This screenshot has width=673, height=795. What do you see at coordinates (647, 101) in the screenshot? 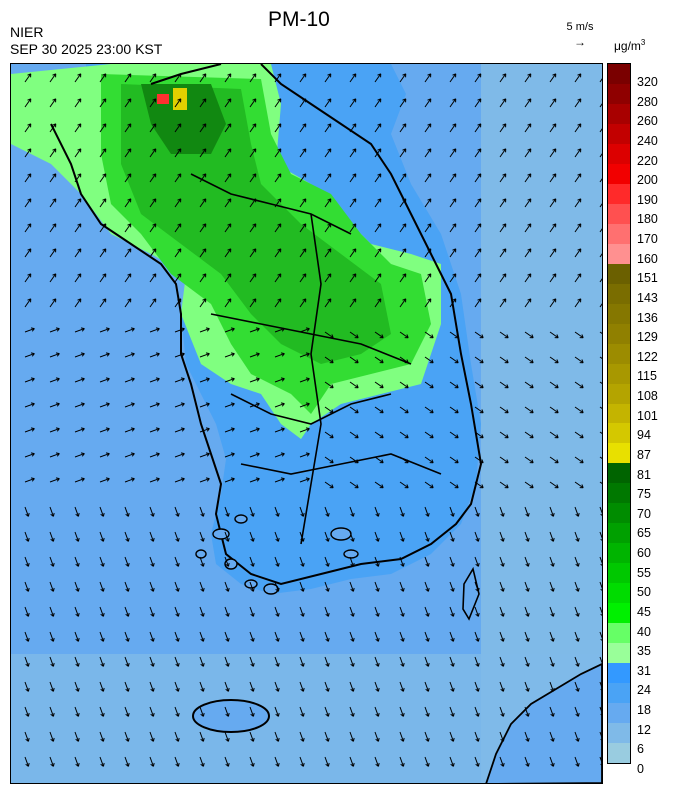
I see `color-scale-tick: 280` at bounding box center [647, 101].